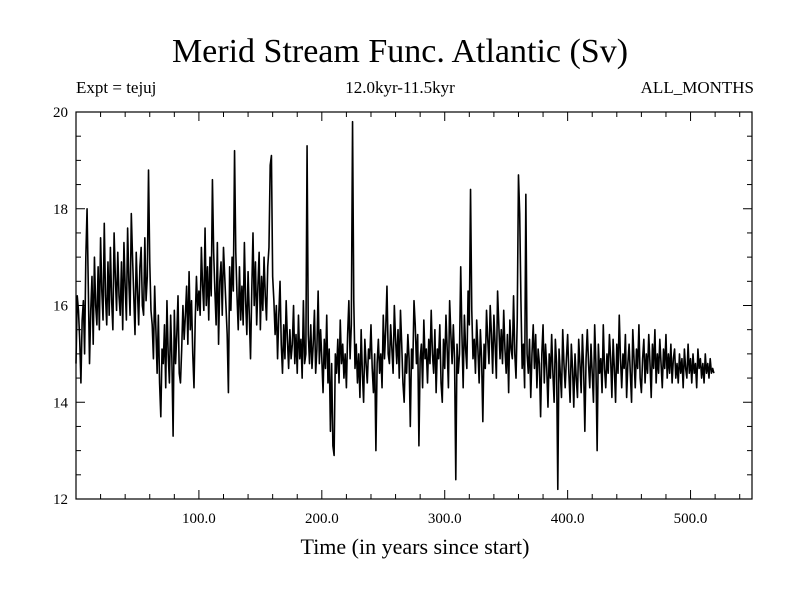  I want to click on chart-title: Merid Stream Func. Atlantic (Sv), so click(400, 51).